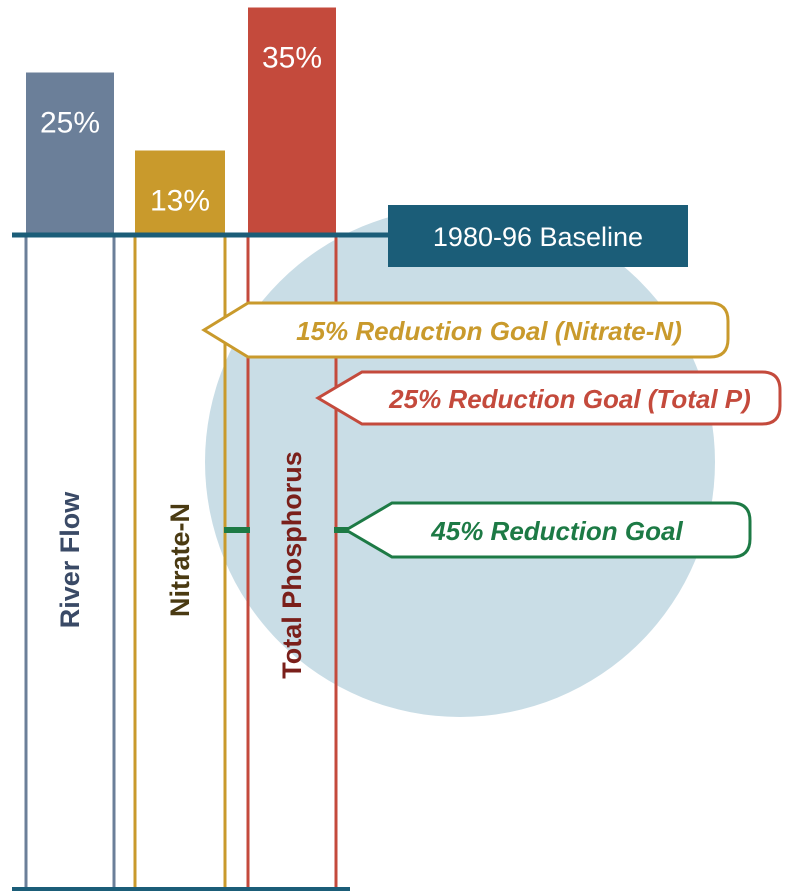 The height and width of the screenshot is (895, 805). What do you see at coordinates (70, 123) in the screenshot?
I see `river-flow-value-label: 25%` at bounding box center [70, 123].